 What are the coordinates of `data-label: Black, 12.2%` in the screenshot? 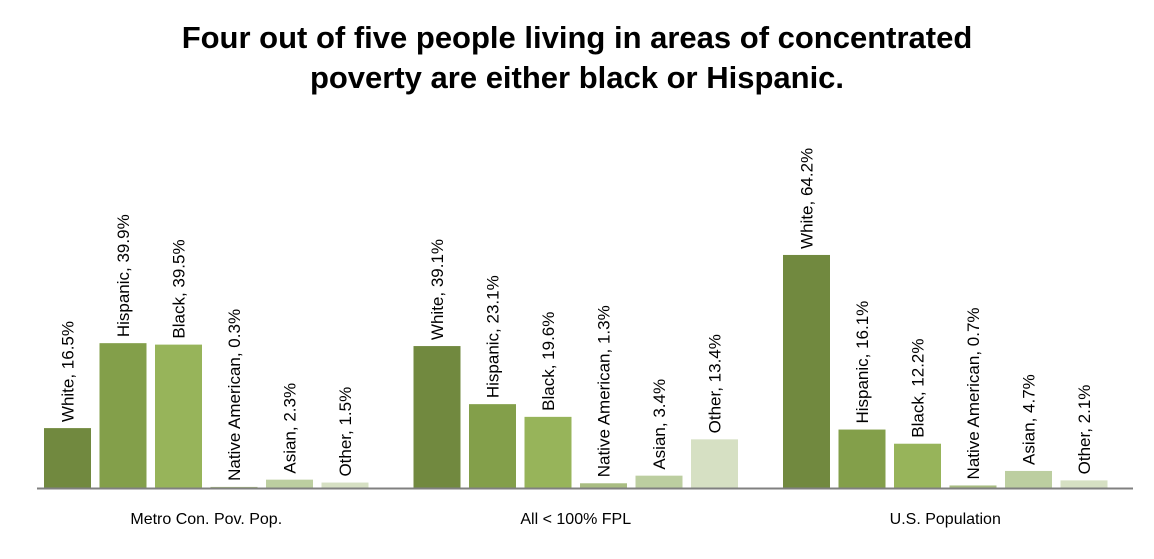 It's located at (918, 387).